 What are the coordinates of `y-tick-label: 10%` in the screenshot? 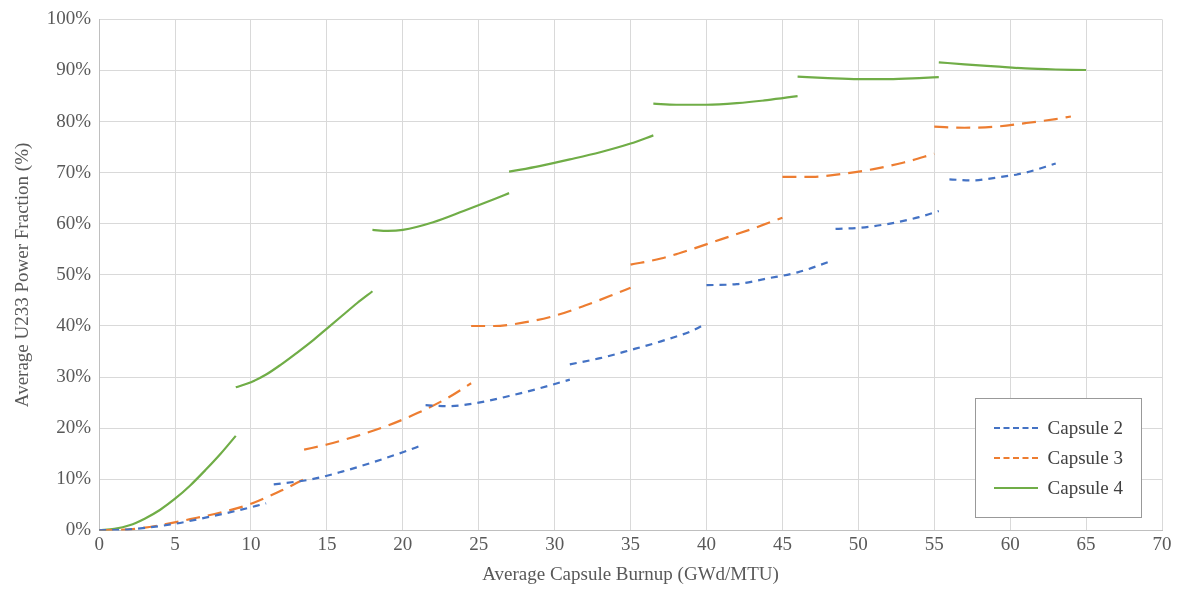 It's located at (74, 478).